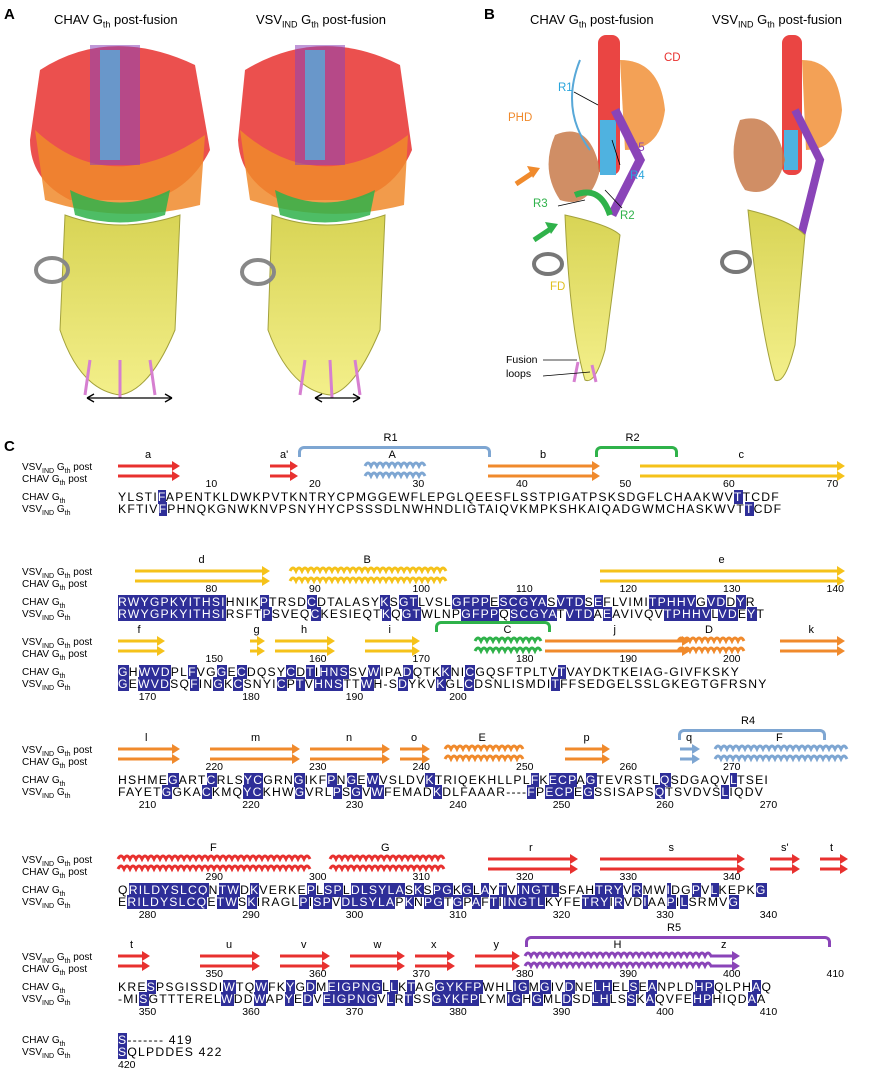  What do you see at coordinates (44, 1041) in the screenshot?
I see `seq-label-chav: CHAV Gth` at bounding box center [44, 1041].